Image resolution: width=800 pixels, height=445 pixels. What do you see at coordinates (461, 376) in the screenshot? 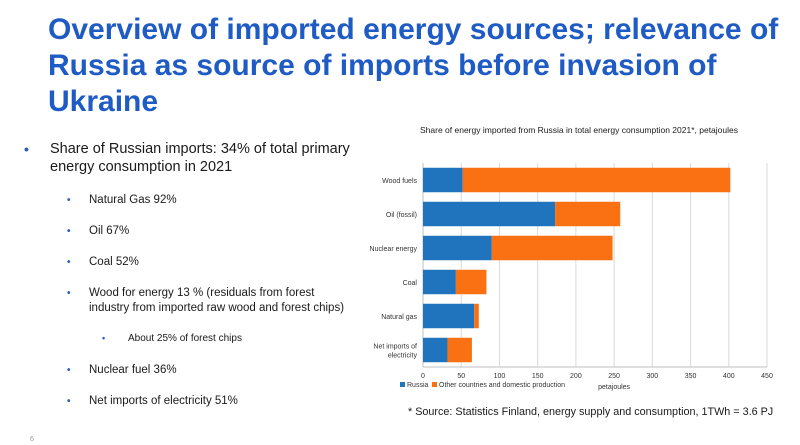
I see `x-tick-label: 50` at bounding box center [461, 376].